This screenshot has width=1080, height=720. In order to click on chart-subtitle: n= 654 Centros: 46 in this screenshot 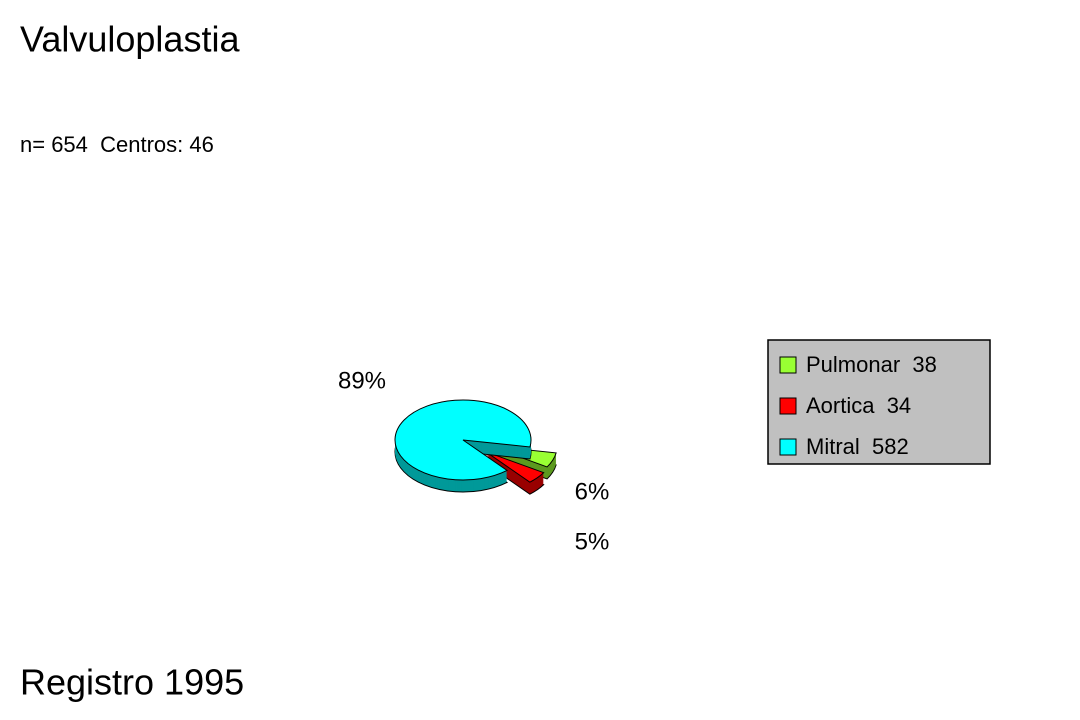, I will do `click(117, 144)`.